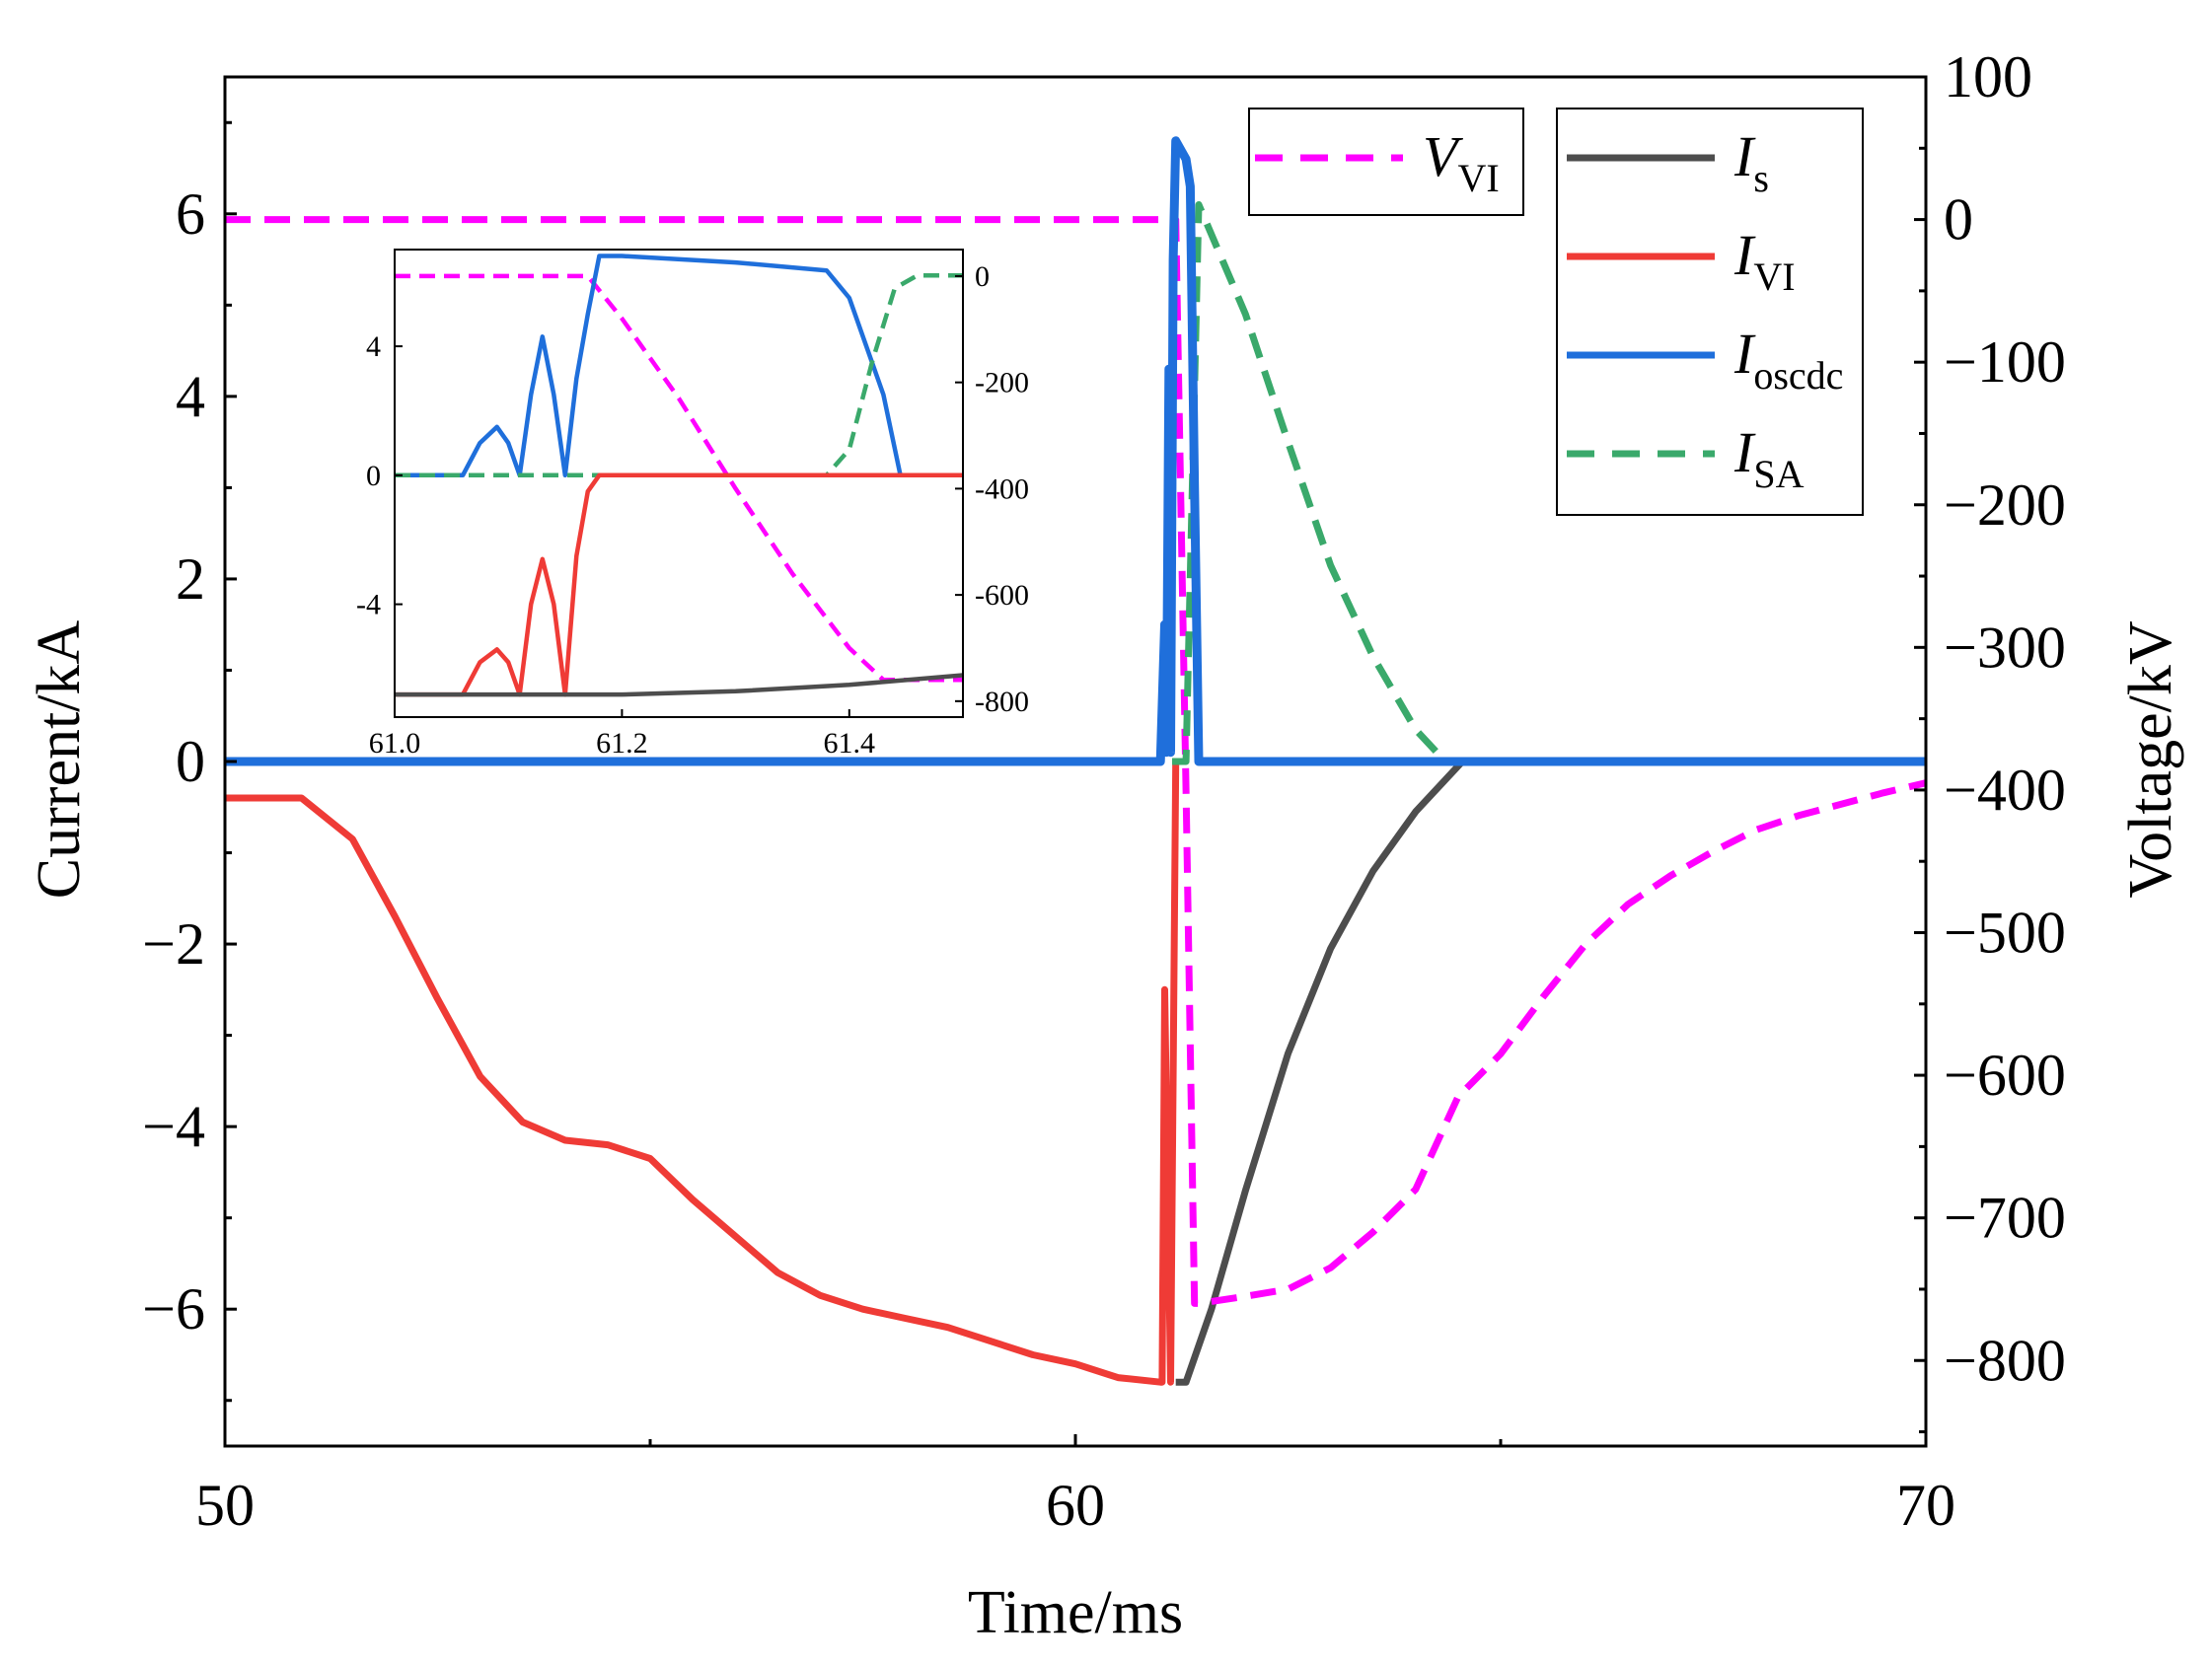 This screenshot has height=1668, width=2212. What do you see at coordinates (2005, 933) in the screenshot?
I see `y-right-tick-label: −500` at bounding box center [2005, 933].